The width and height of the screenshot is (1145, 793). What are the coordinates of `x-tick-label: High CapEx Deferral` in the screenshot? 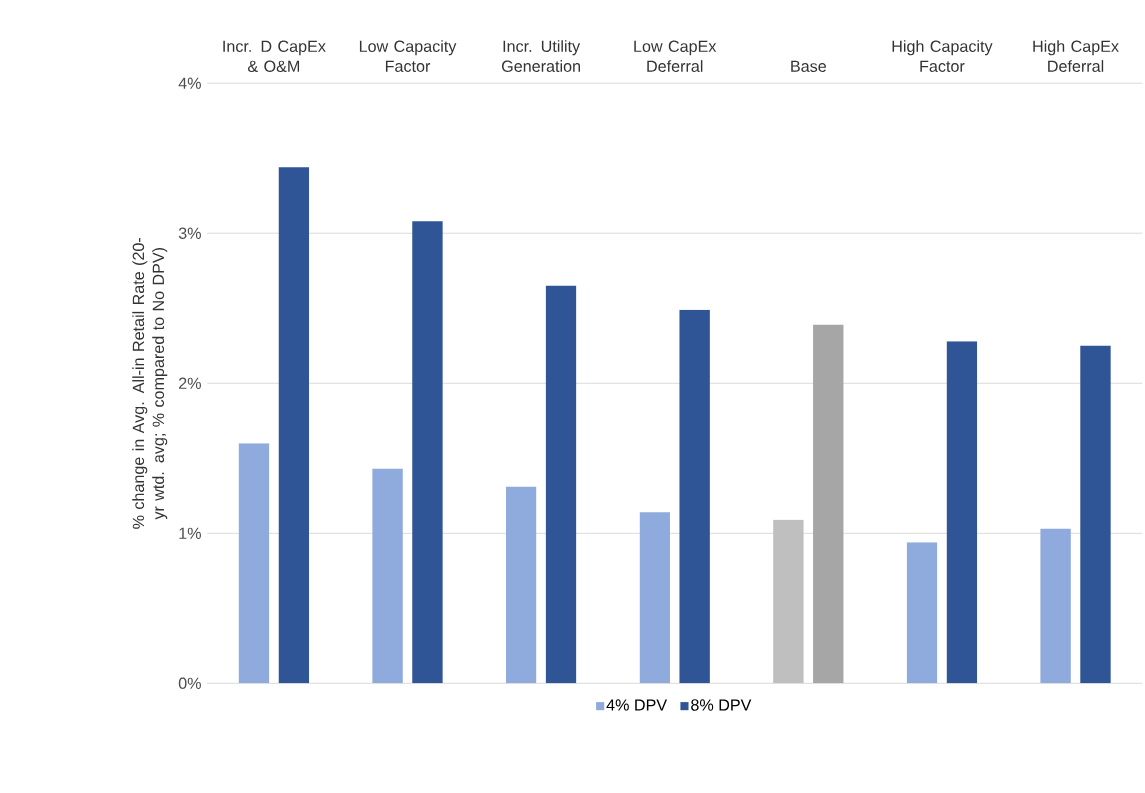 It's located at (1076, 56).